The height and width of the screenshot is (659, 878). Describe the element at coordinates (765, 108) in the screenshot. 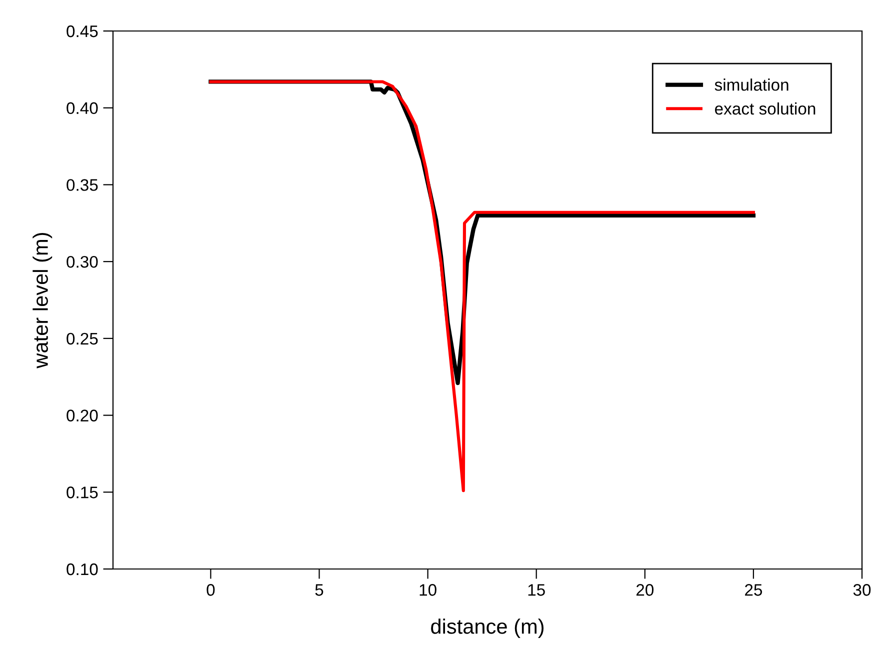

I see `legend-label: exact solution` at that location.